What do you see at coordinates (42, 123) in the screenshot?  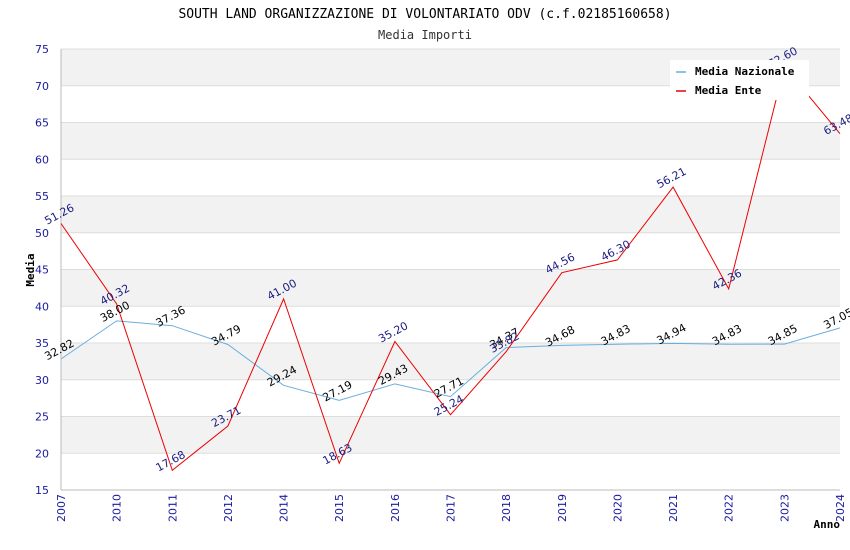 I see `y-tick-label: 65` at bounding box center [42, 123].